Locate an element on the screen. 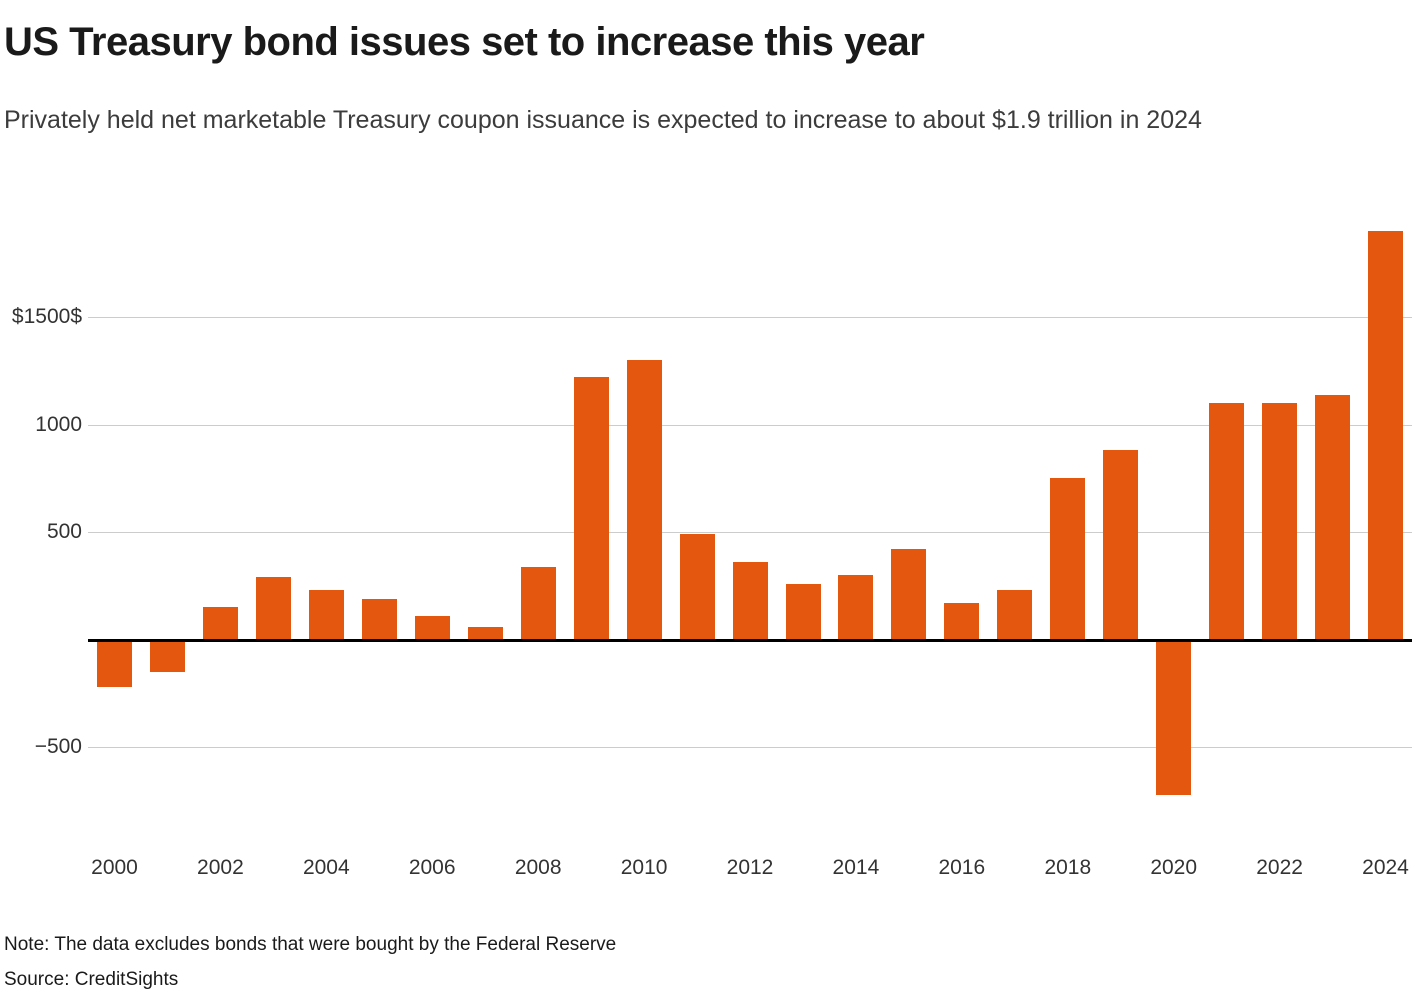 This screenshot has height=1000, width=1420. bar-2004 is located at coordinates (326, 615).